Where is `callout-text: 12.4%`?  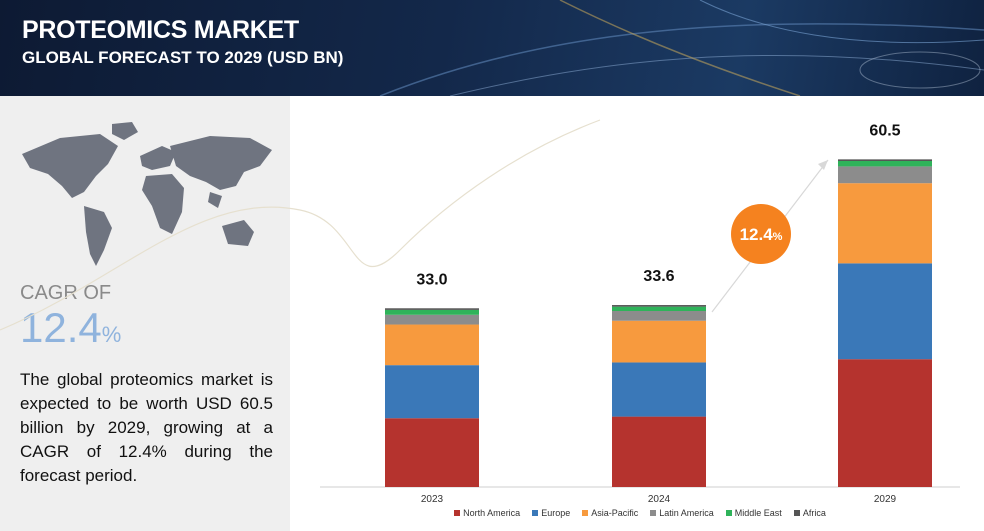 callout-text: 12.4% is located at coordinates (761, 234).